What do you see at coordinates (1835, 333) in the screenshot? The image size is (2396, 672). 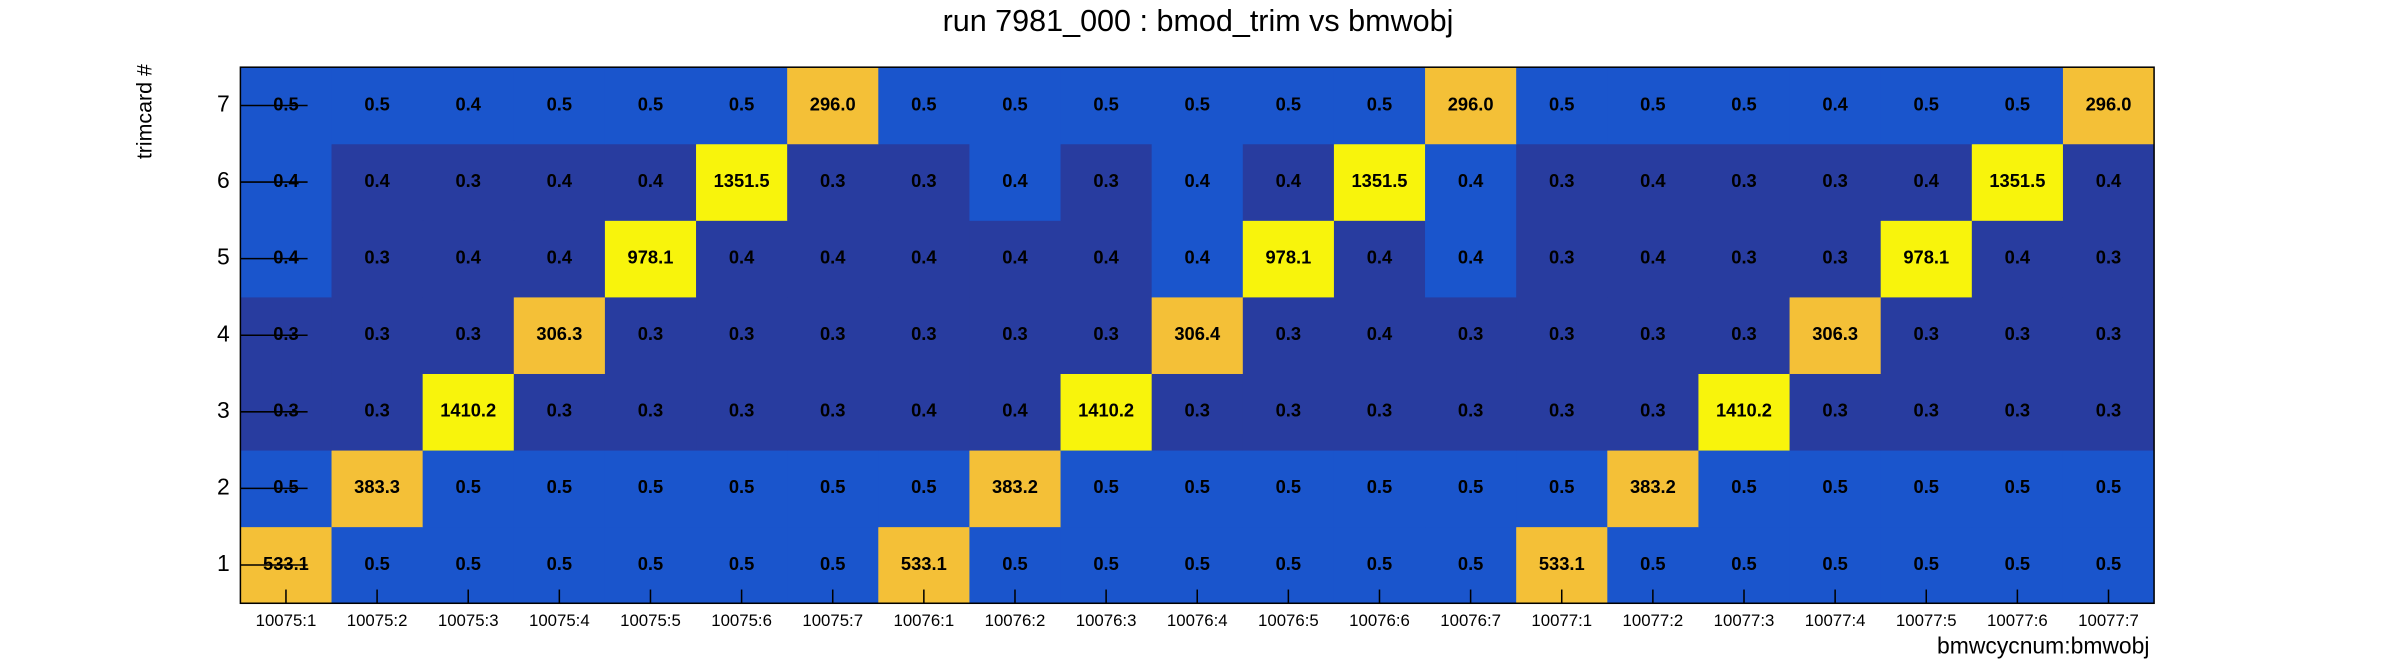 I see `cell-label: 306.3` at bounding box center [1835, 333].